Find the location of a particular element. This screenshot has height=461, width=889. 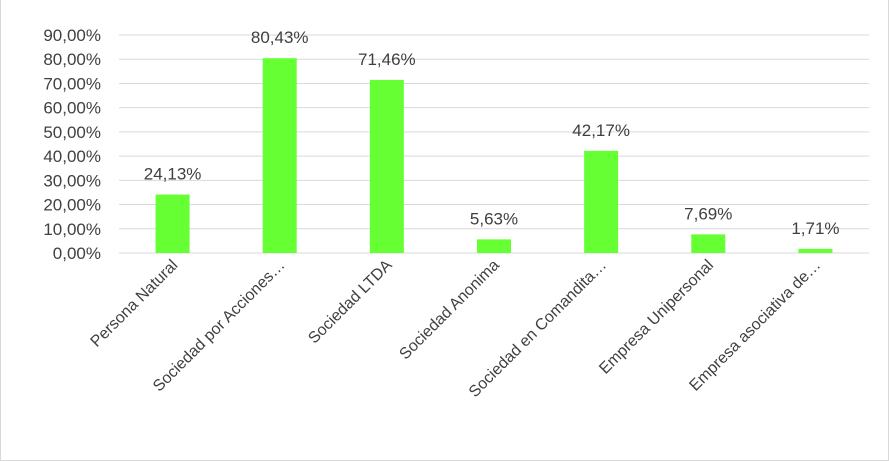

data-label: 1,71% is located at coordinates (815, 228).